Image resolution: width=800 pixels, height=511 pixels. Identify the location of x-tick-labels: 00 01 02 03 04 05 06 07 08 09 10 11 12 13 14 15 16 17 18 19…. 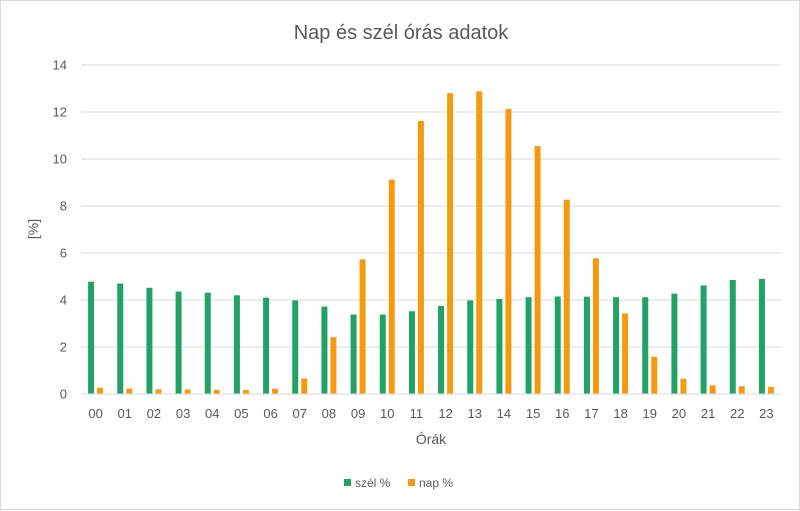
(430, 413).